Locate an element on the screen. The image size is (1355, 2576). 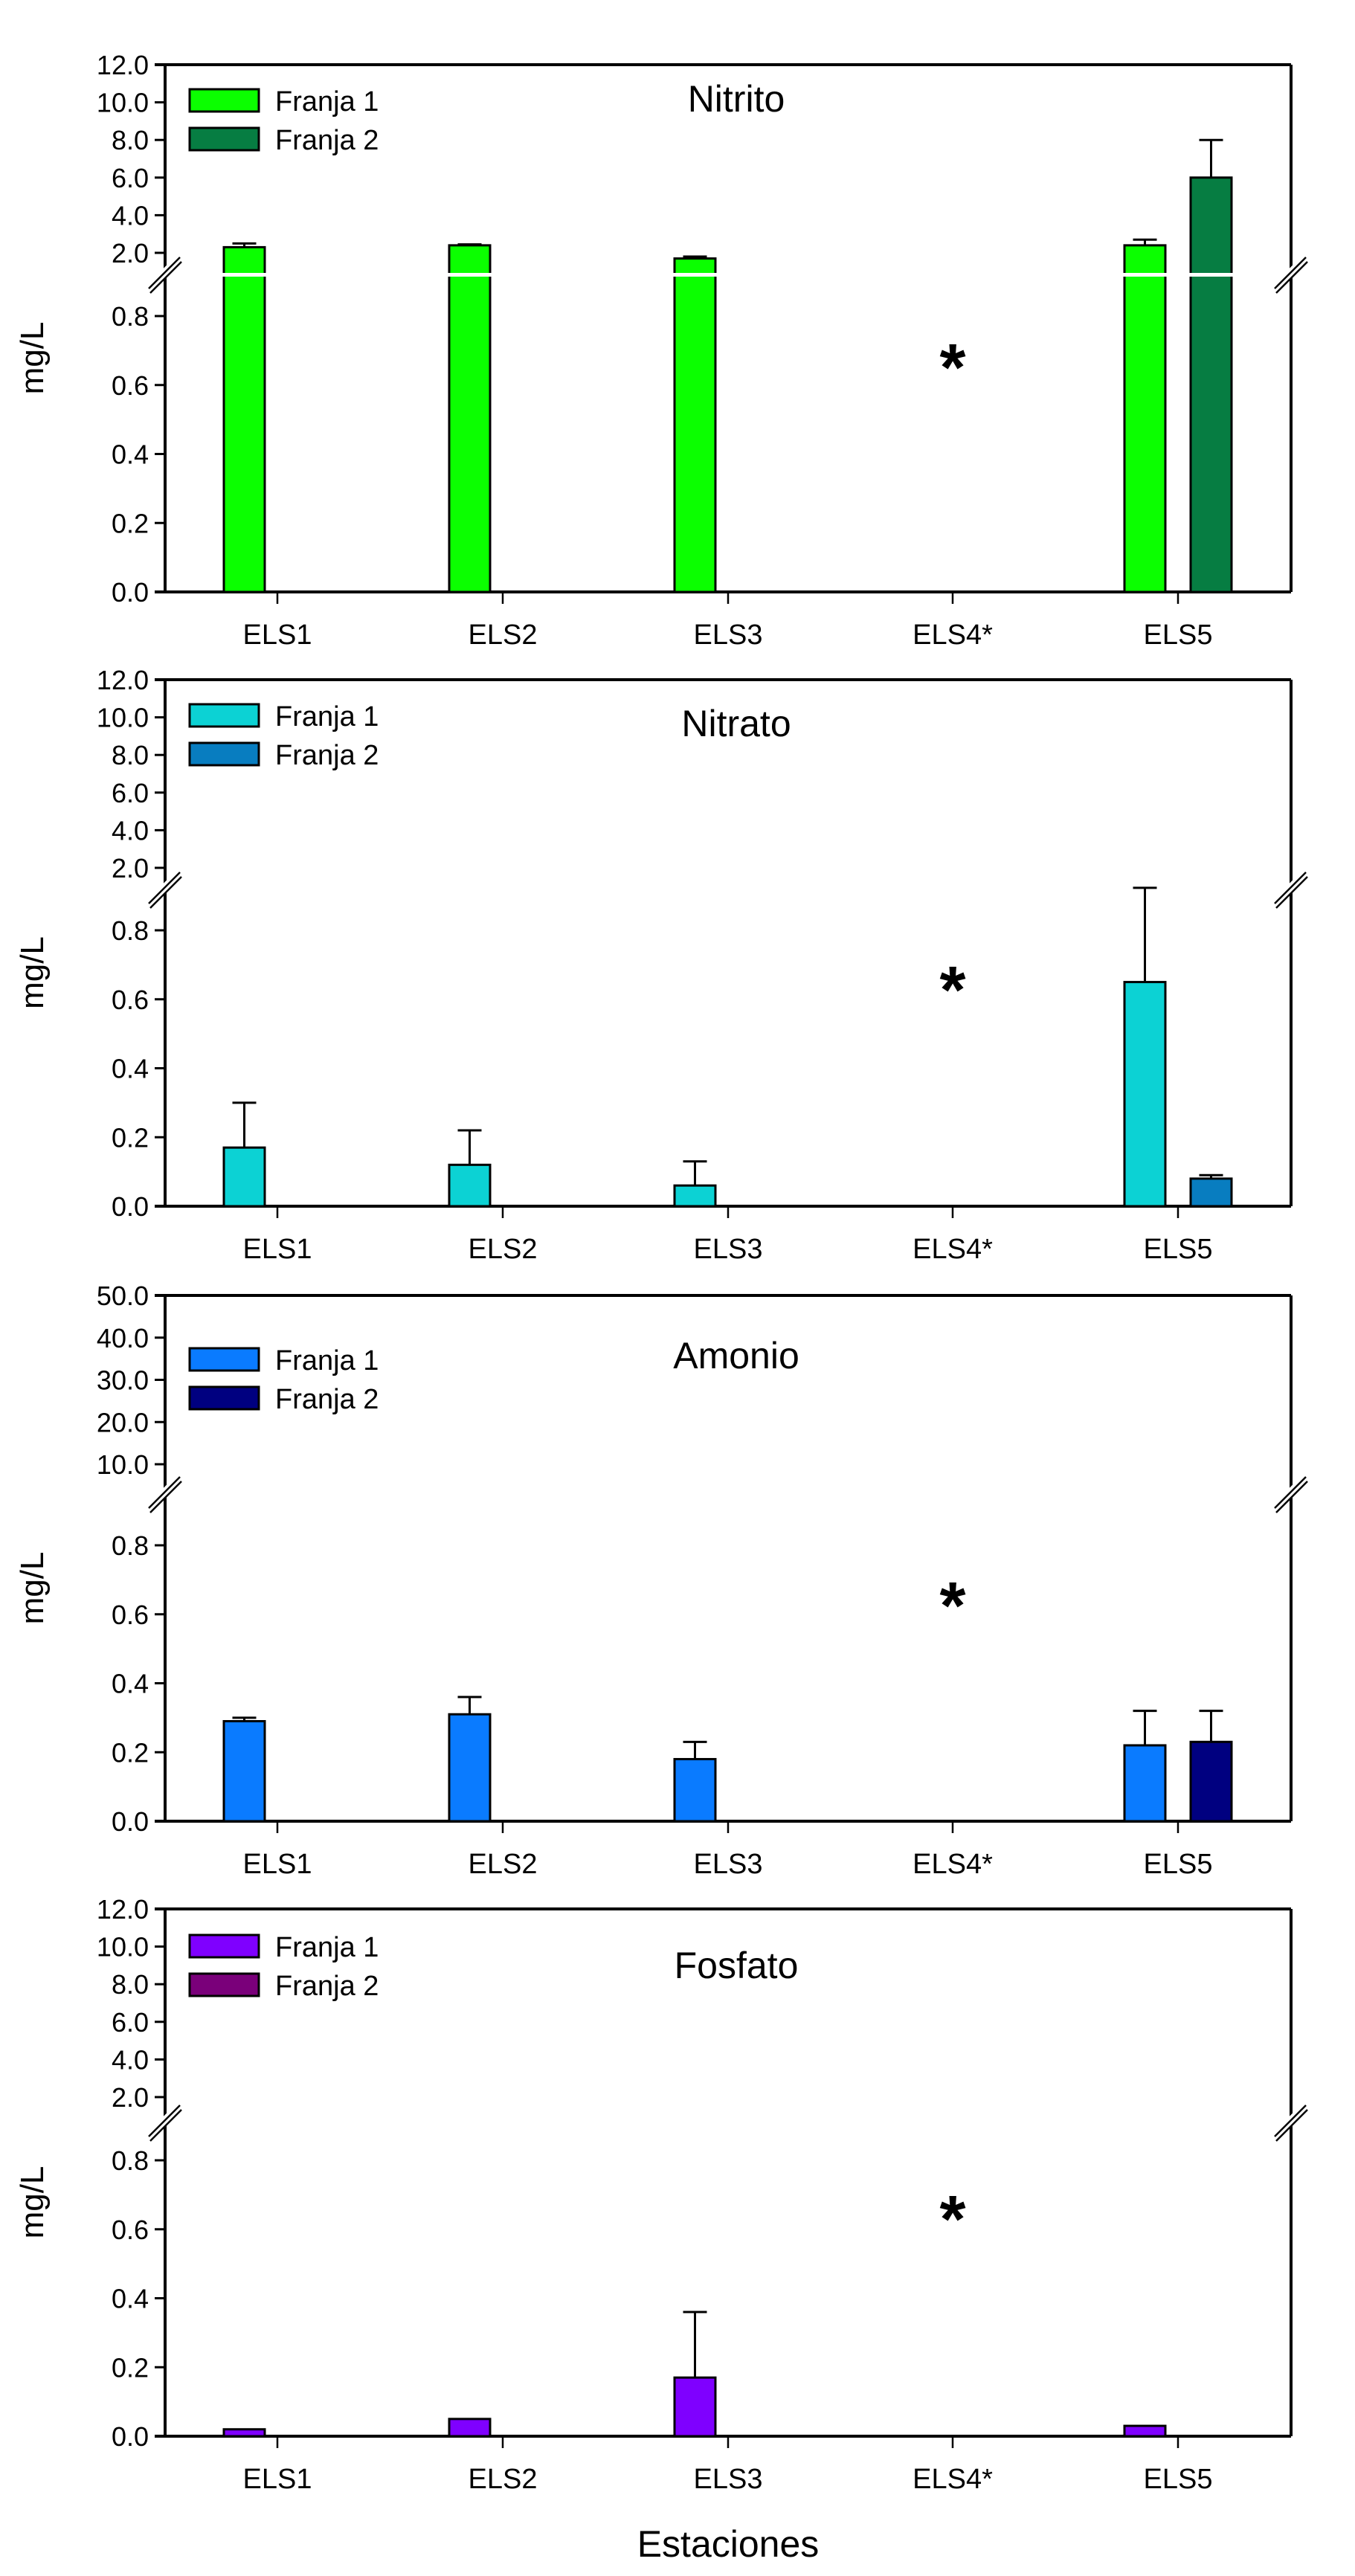
y-tick-label: 40.0 is located at coordinates (123, 1338).